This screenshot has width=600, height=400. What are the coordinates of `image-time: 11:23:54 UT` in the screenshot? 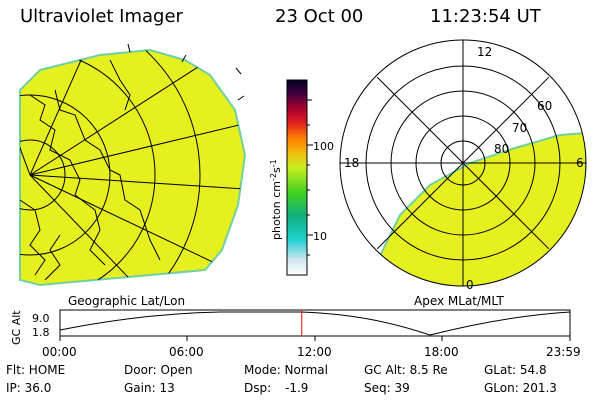 It's located at (485, 16).